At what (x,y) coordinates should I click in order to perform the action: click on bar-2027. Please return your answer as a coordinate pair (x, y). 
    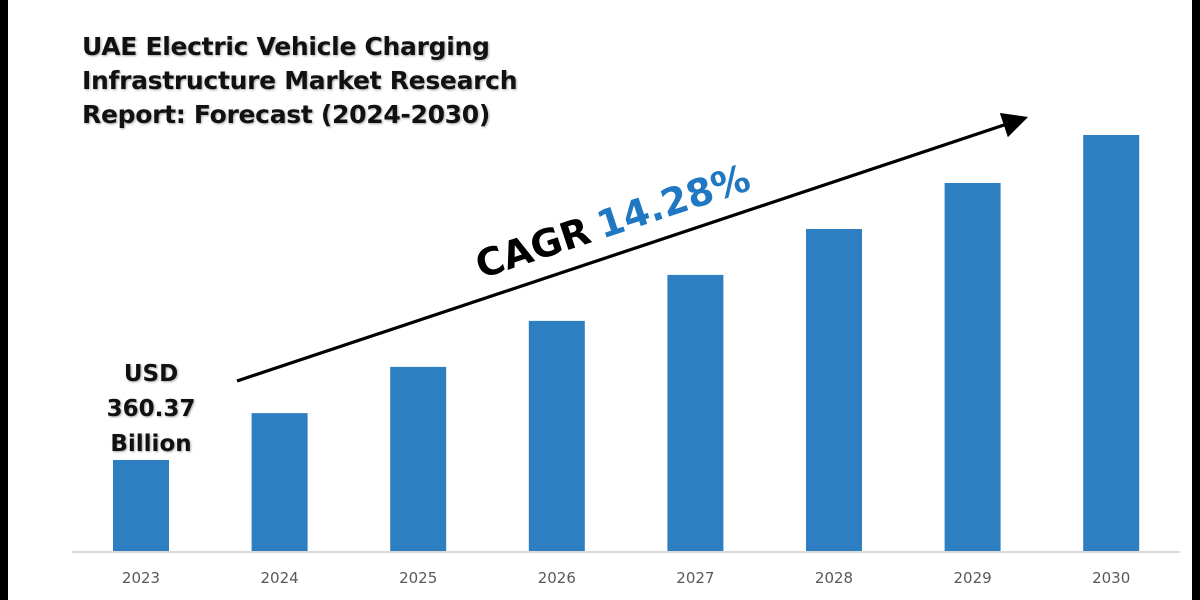
    Looking at the image, I should click on (695, 413).